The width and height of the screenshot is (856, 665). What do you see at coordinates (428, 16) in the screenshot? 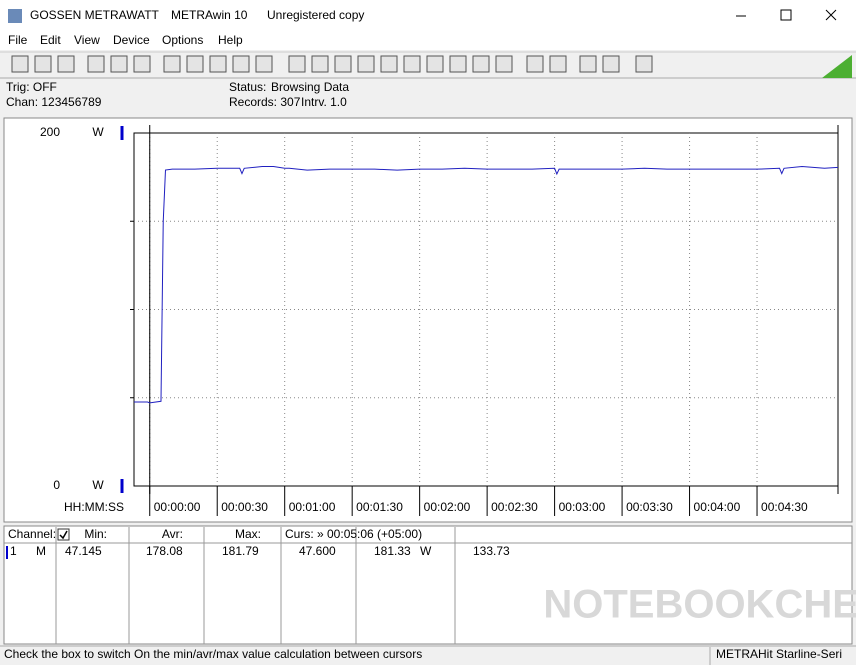
I see `title-bar` at bounding box center [428, 16].